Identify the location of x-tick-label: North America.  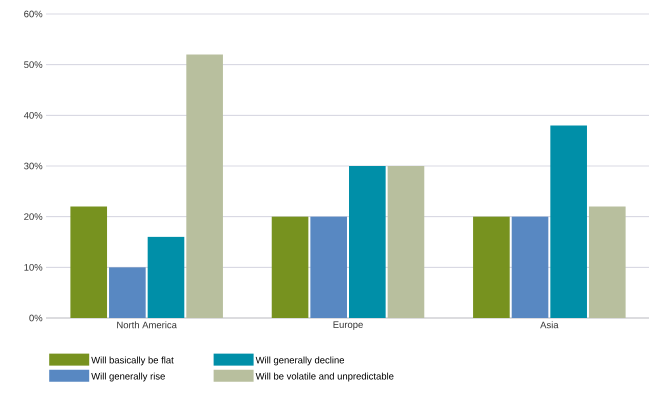
(147, 324).